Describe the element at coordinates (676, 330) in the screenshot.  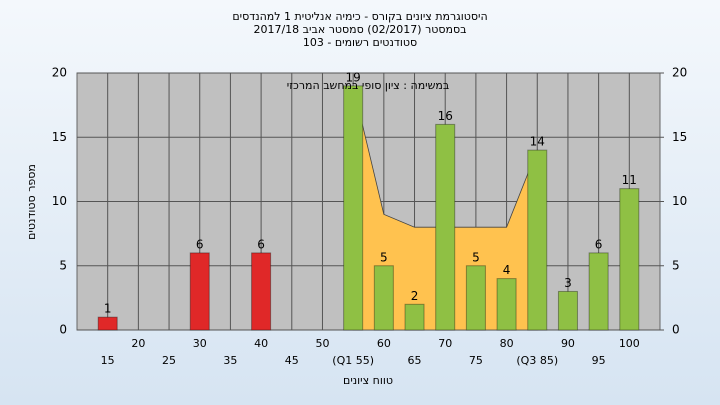
I see `y2-tick-label: 0` at that location.